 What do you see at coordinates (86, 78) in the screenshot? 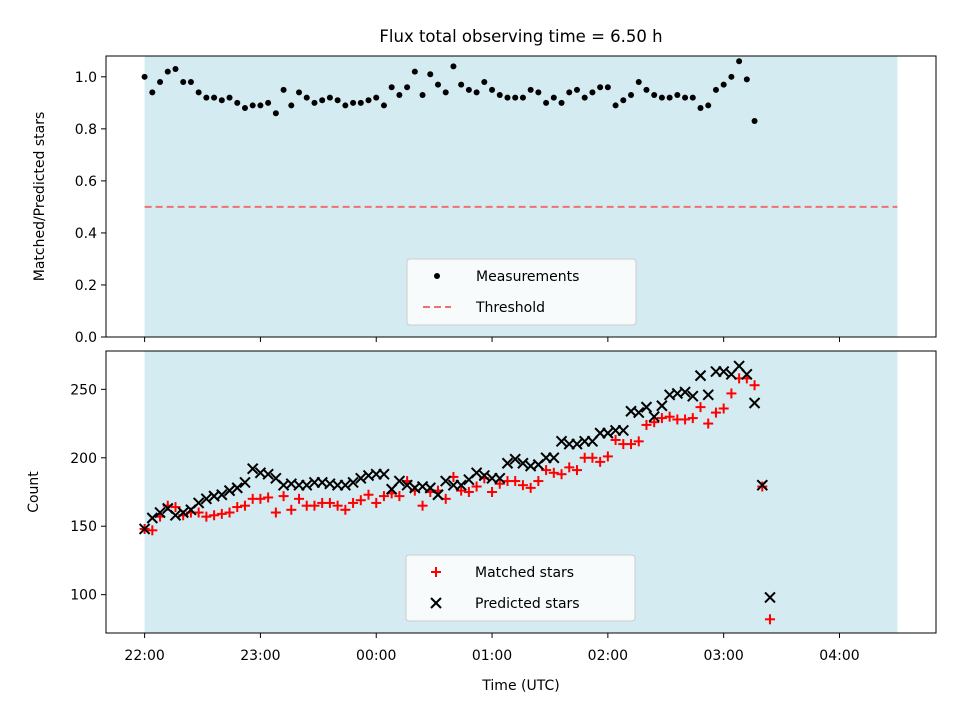
I see `y-tick-label: 1.0` at bounding box center [86, 78].